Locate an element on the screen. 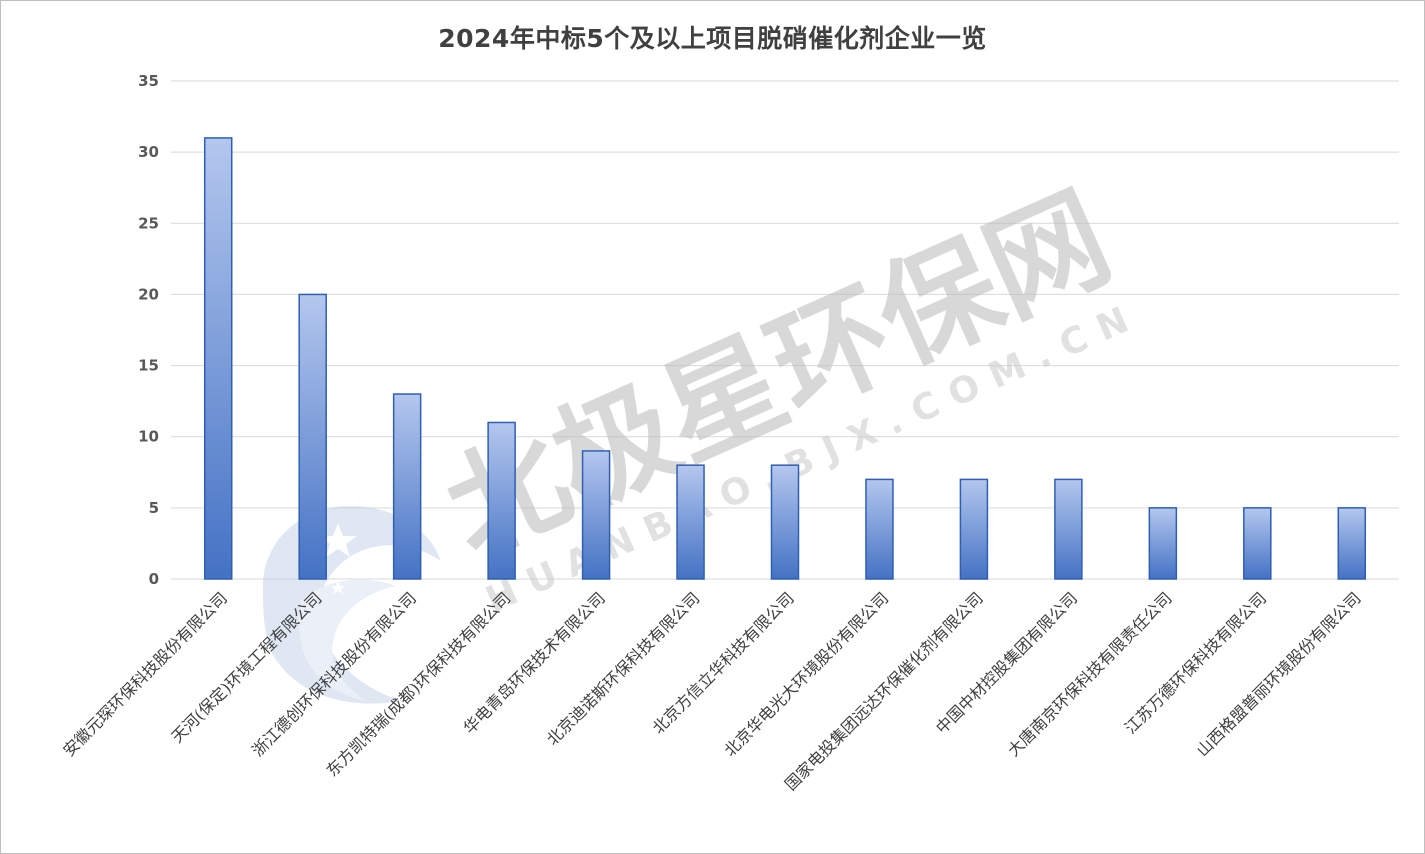  y-tick-label: 0 is located at coordinates (154, 579).